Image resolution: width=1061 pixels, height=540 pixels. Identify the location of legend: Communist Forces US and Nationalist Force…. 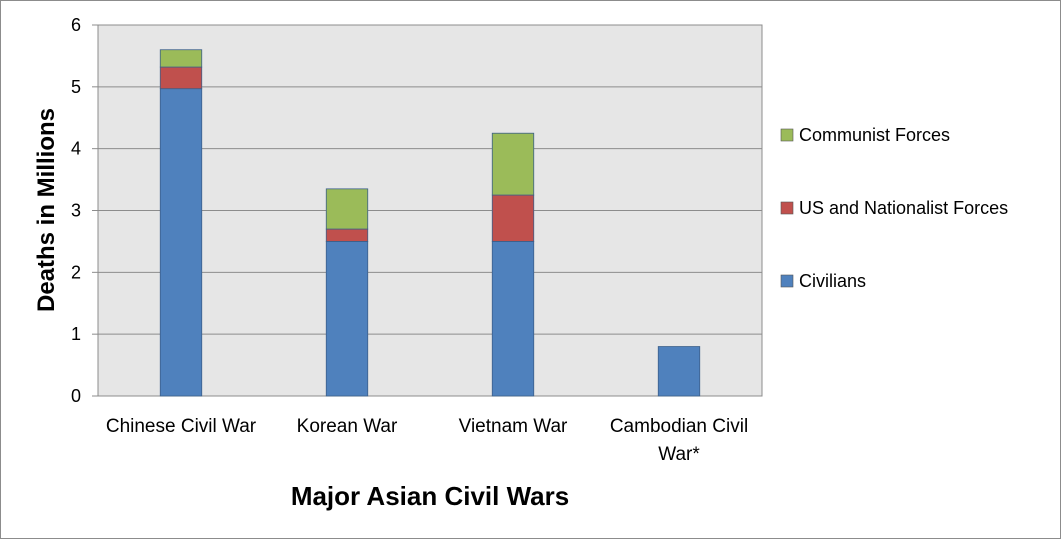
(894, 208).